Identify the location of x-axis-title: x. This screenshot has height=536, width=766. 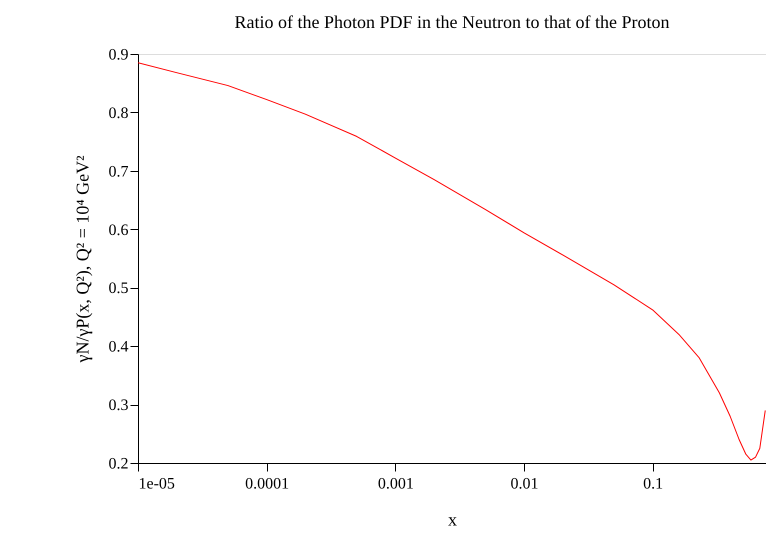
(452, 520).